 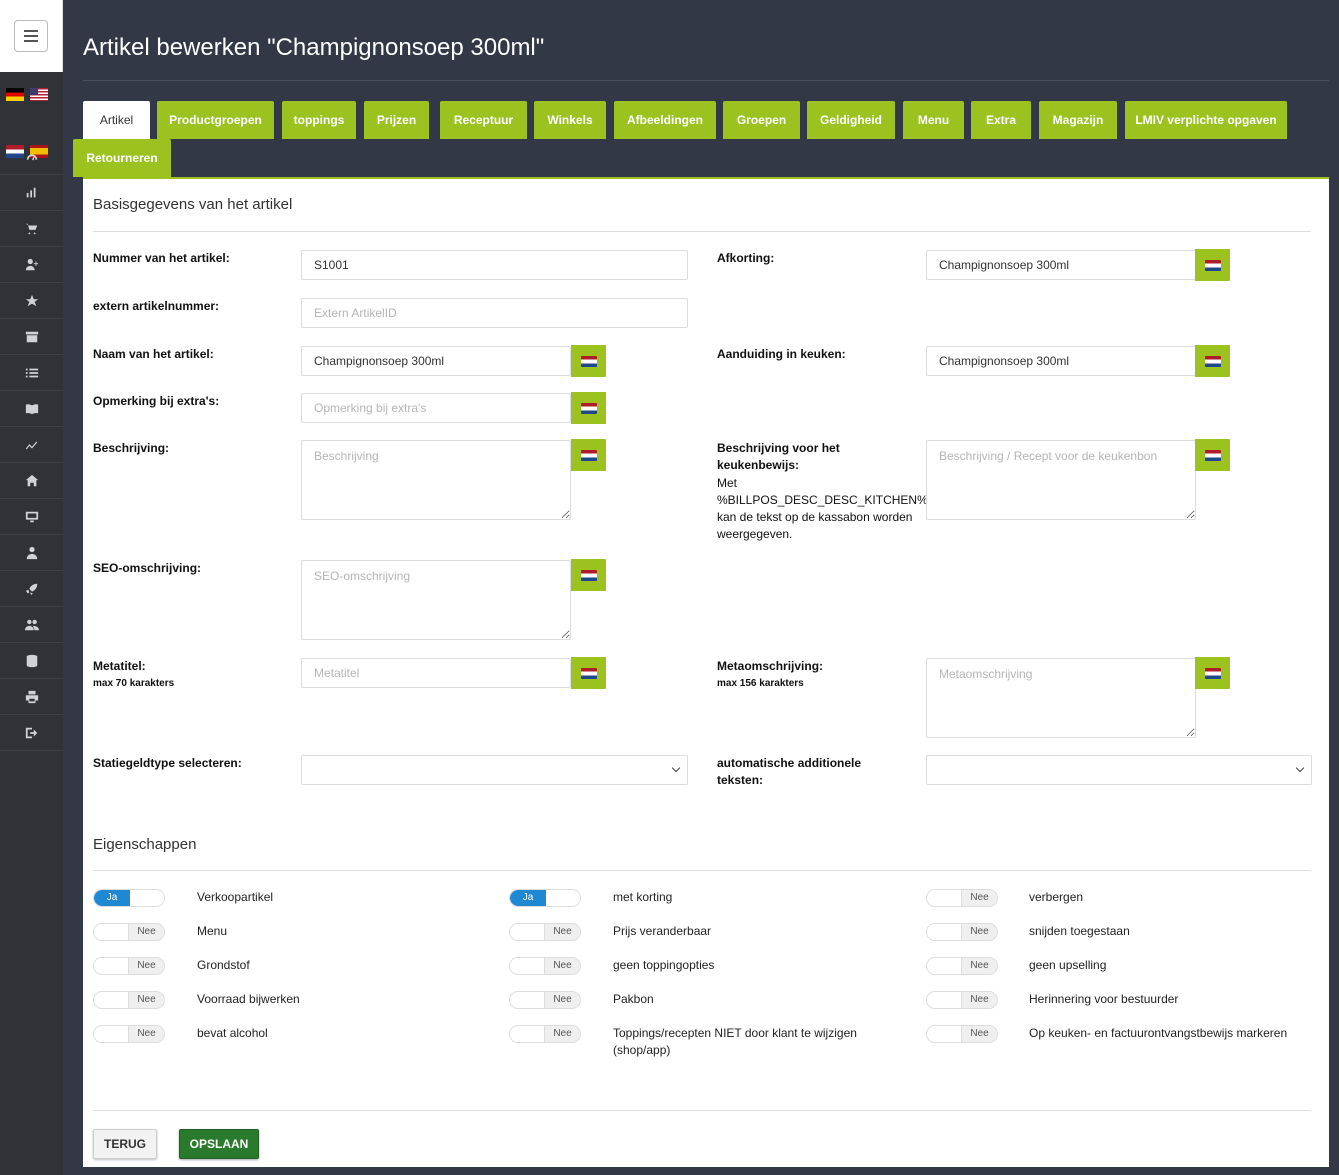 I want to click on tab-groepen: Groepen, so click(x=761, y=120).